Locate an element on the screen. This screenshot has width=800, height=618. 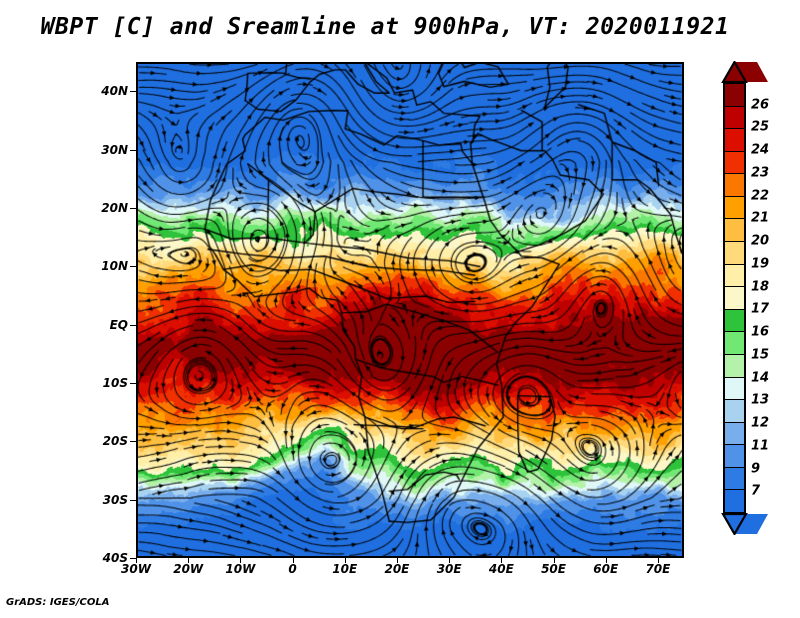
colorbar-tick-label: 25 is located at coordinates (760, 127).